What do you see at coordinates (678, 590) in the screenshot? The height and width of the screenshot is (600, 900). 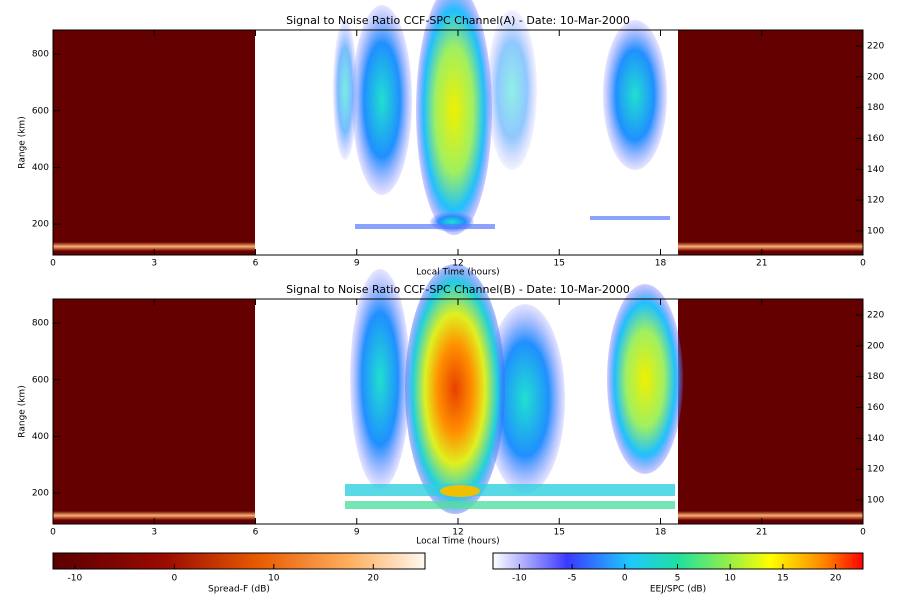 I see `colorbar-label: EEJ/SPC (dB)` at bounding box center [678, 590].